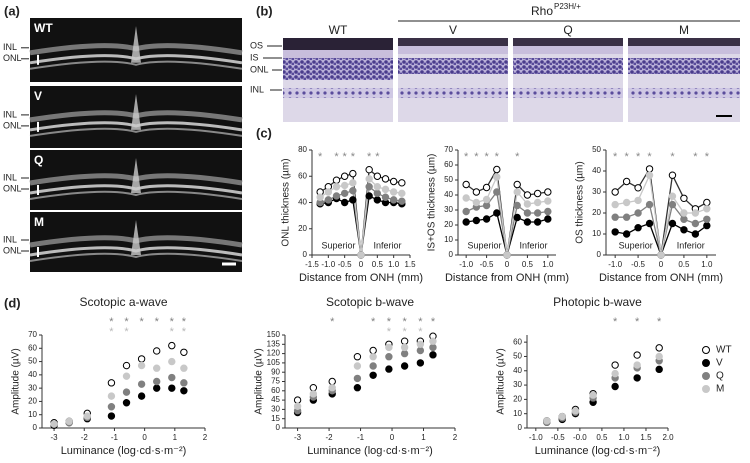 This screenshot has width=750, height=463. What do you see at coordinates (684, 264) in the screenshot?
I see `x-tick-label: 0.5` at bounding box center [684, 264].